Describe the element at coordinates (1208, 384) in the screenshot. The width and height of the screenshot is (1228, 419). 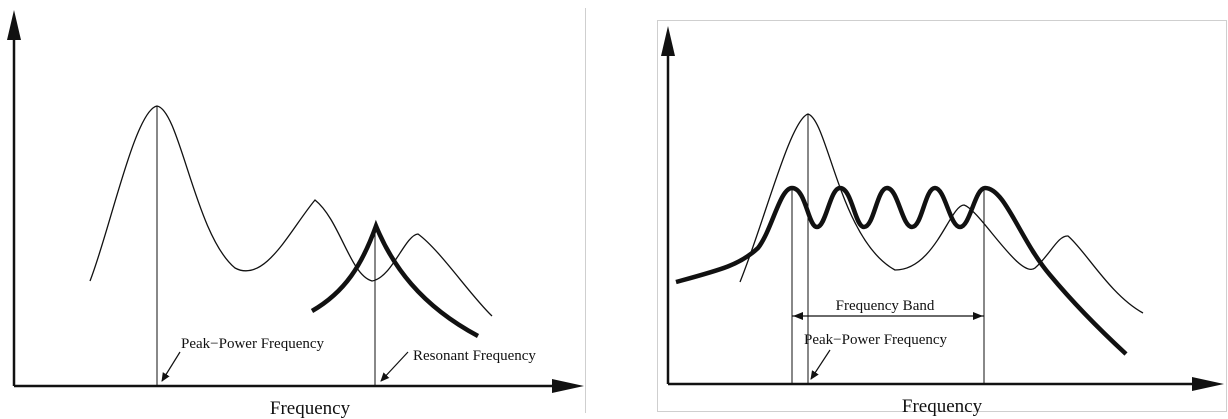
I see `right-x-axis-arrow-icon` at that location.